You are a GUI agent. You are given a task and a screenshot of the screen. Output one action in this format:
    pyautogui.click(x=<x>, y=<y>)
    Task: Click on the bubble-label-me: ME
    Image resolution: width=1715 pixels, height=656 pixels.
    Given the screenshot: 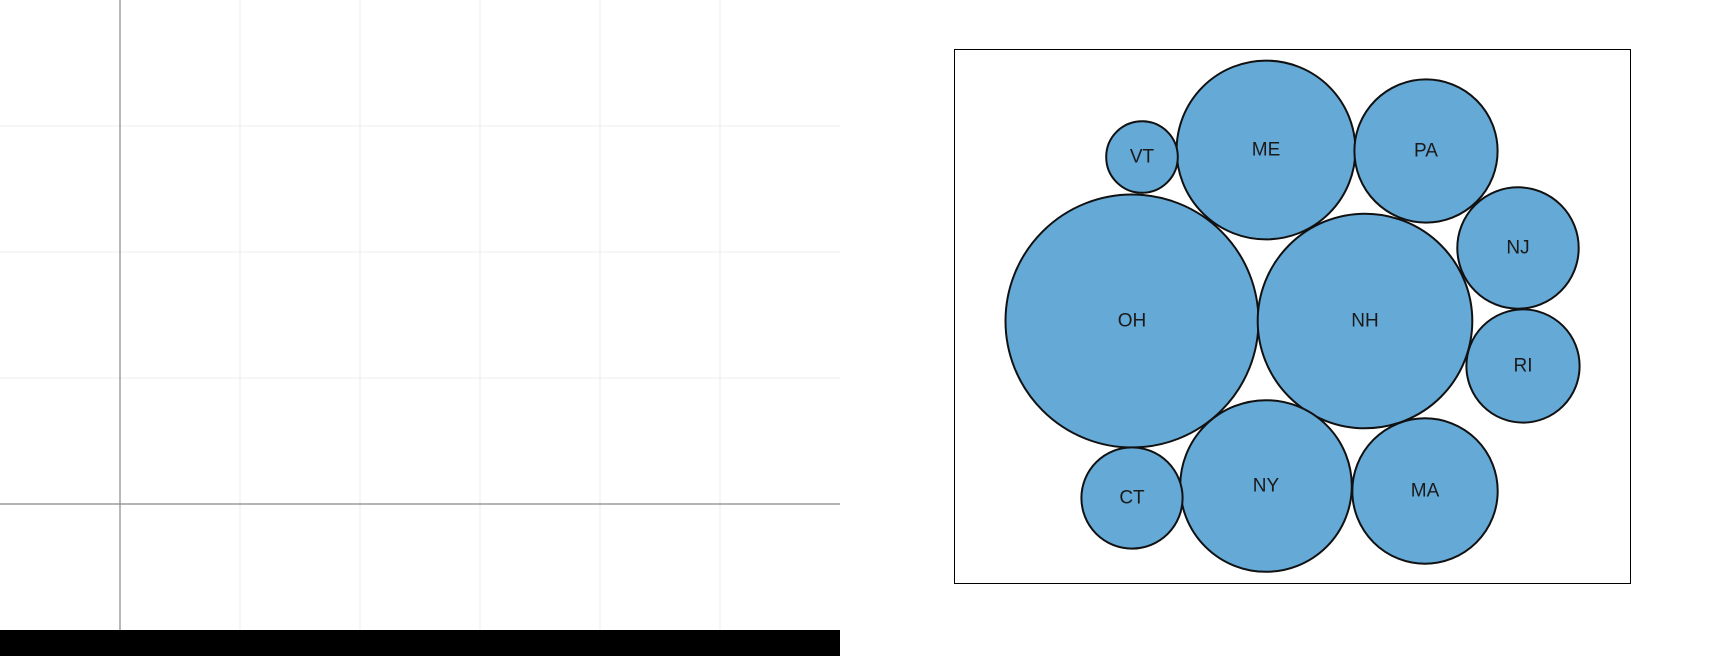 What is the action you would take?
    pyautogui.click(x=1266, y=150)
    